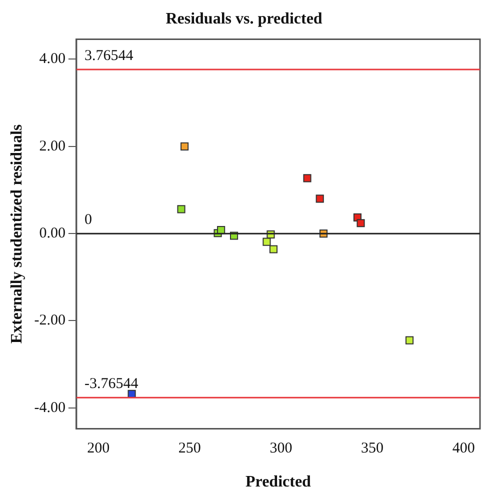 This screenshot has width=486, height=500. I want to click on x-tick-label: 350, so click(372, 448).